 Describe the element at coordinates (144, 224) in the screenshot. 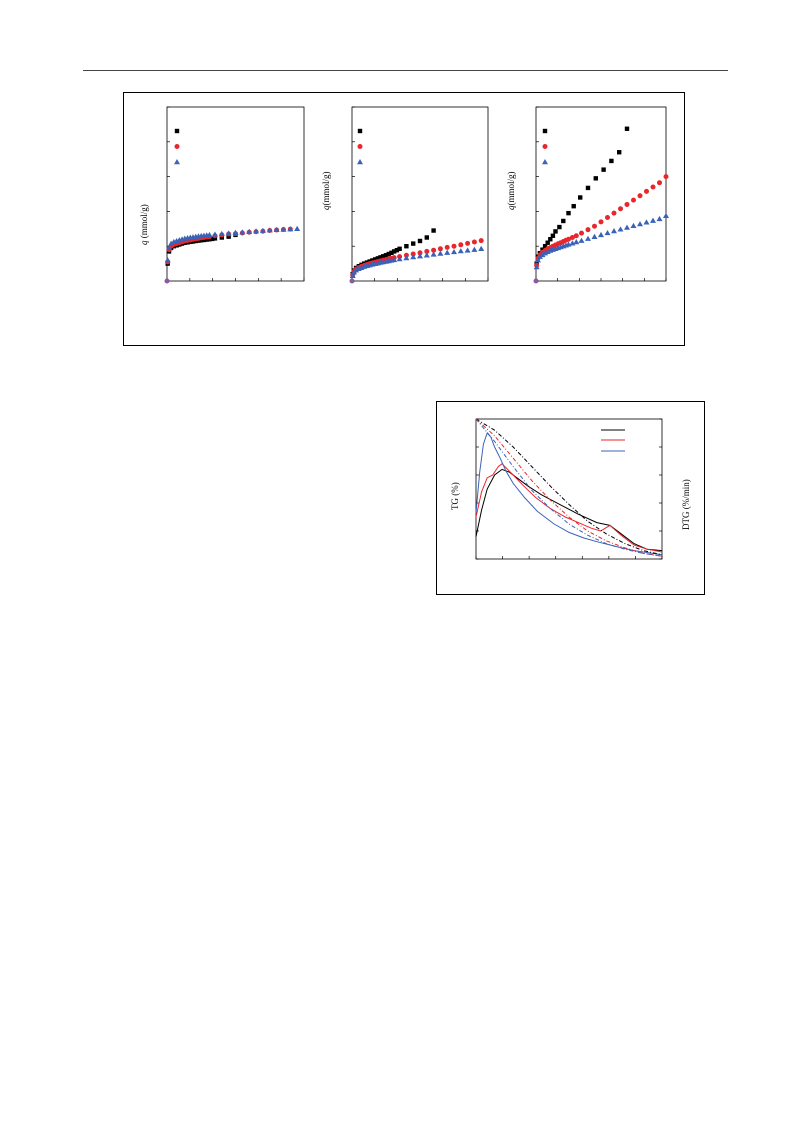

I see `panel-1-ylabel: q (mmol/g)` at that location.